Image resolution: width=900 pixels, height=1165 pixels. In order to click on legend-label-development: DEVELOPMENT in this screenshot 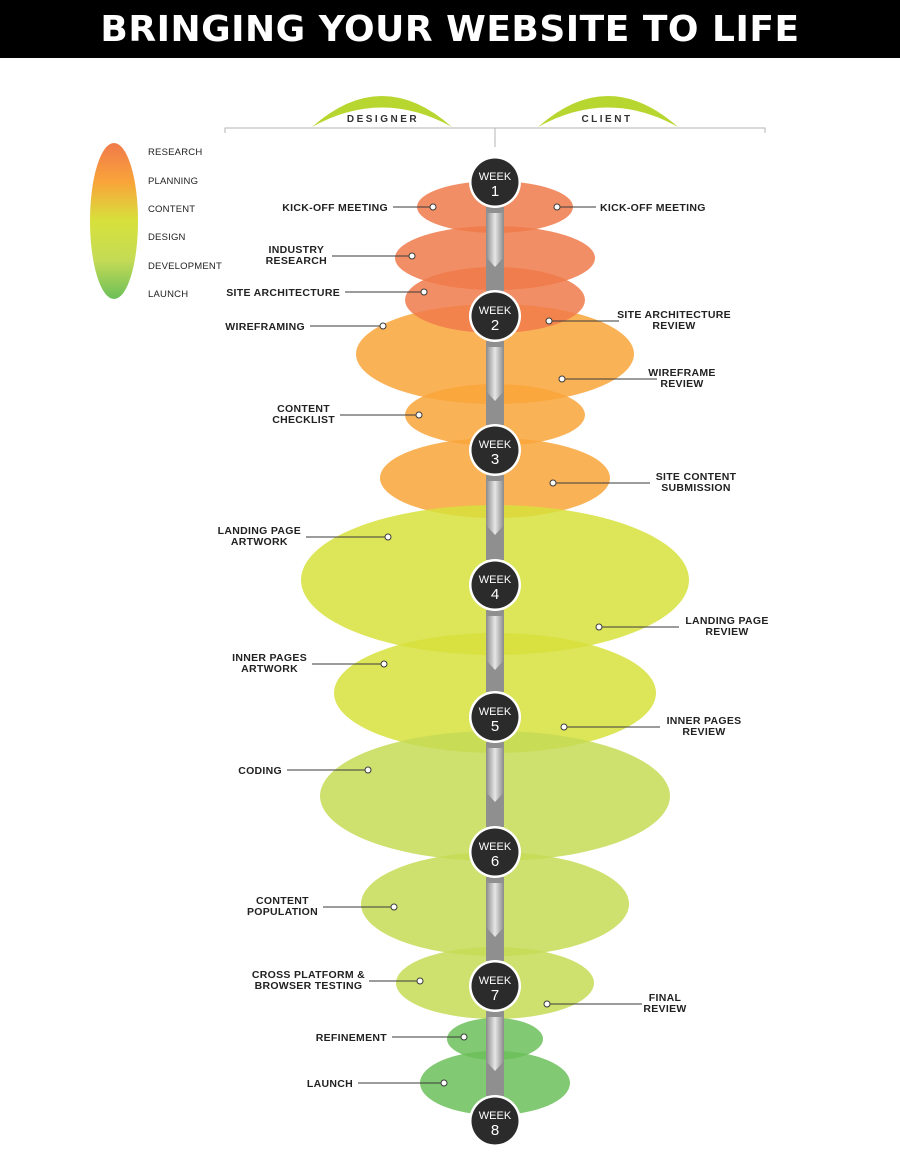, I will do `click(185, 266)`.